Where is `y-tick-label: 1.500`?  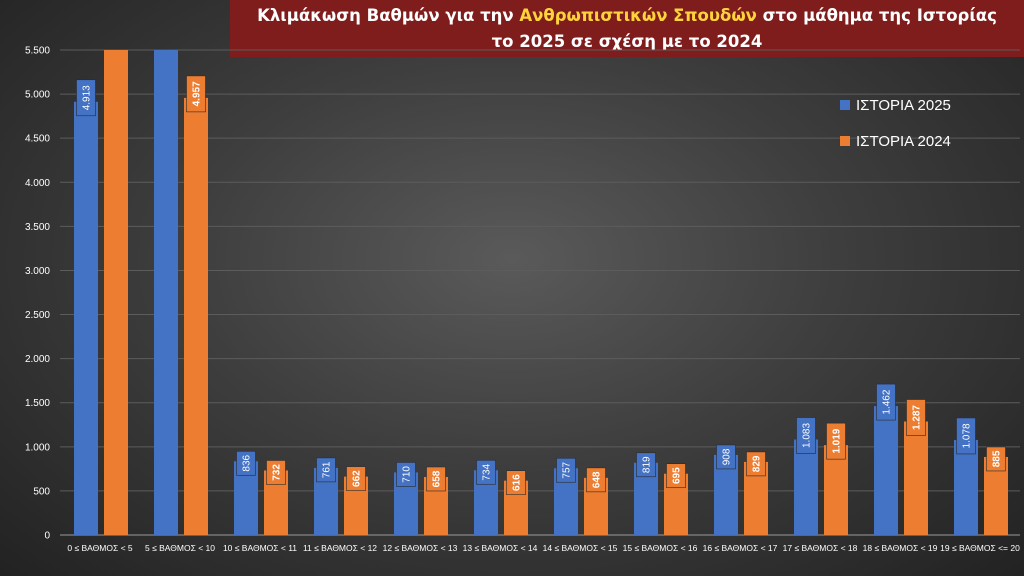 y-tick-label: 1.500 is located at coordinates (37, 403).